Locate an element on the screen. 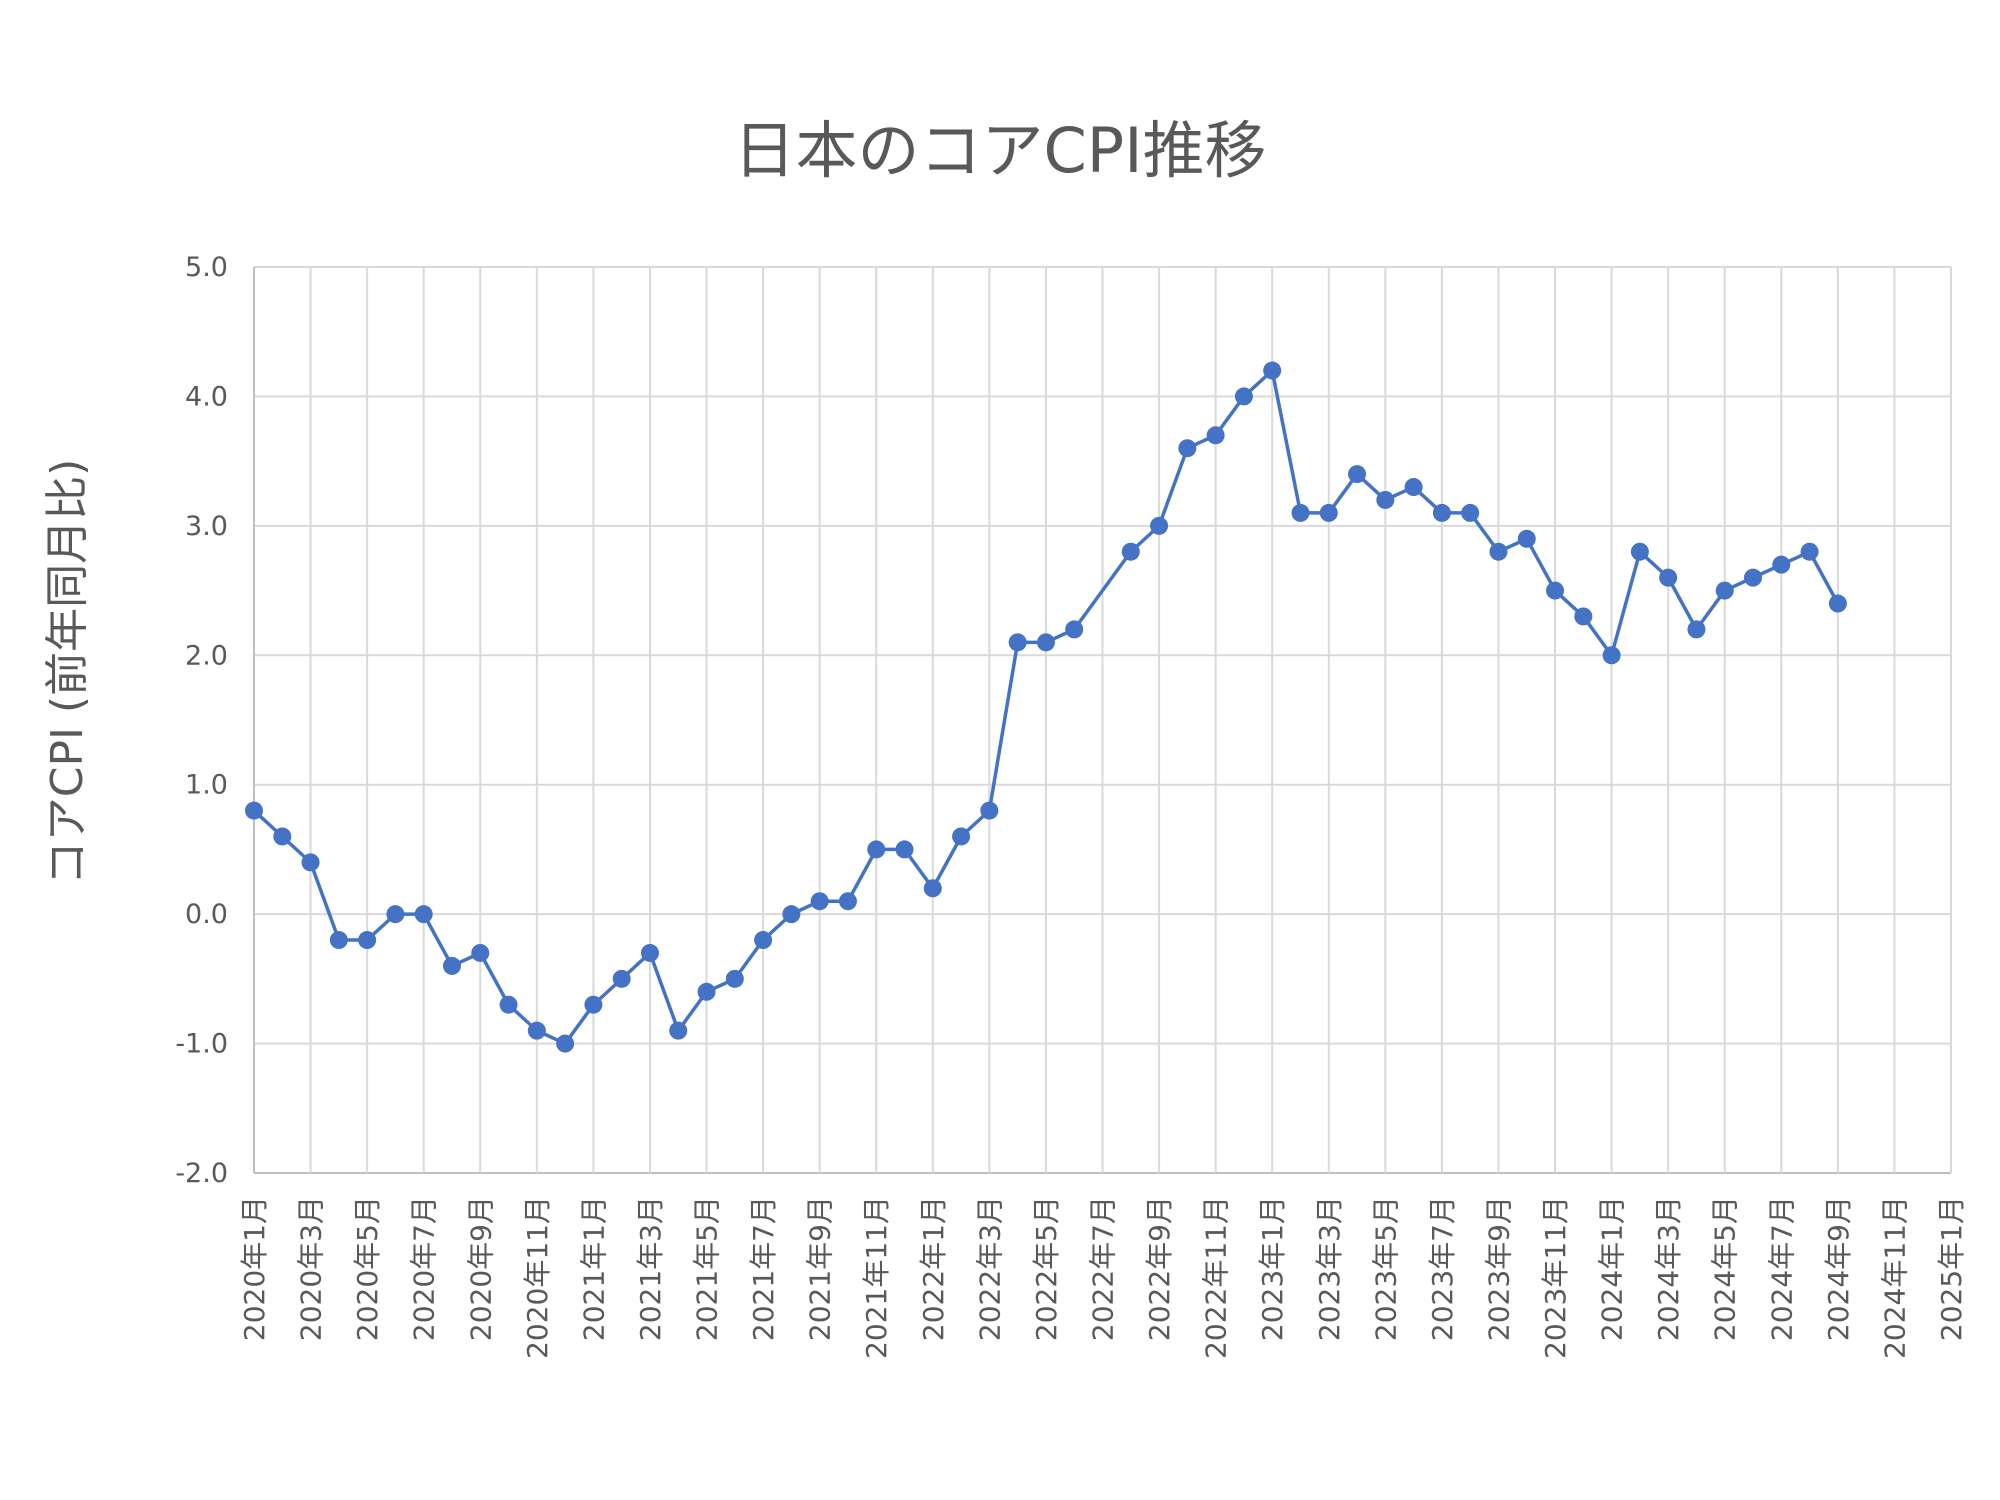 The image size is (2000, 1500). x-tick-label: 2025年1月 is located at coordinates (1951, 1268).